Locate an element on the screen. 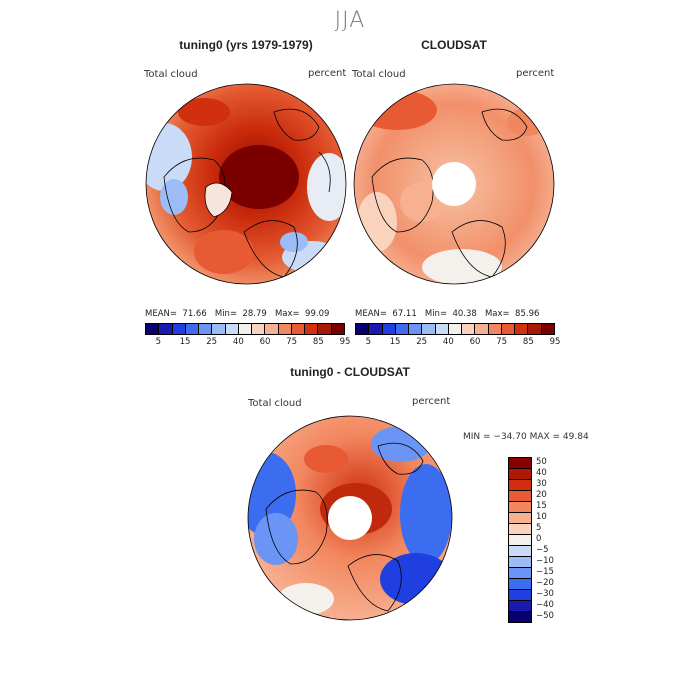 The width and height of the screenshot is (700, 700). panel-model-title: tuning0 (yrs 1979-1979) is located at coordinates (246, 45).